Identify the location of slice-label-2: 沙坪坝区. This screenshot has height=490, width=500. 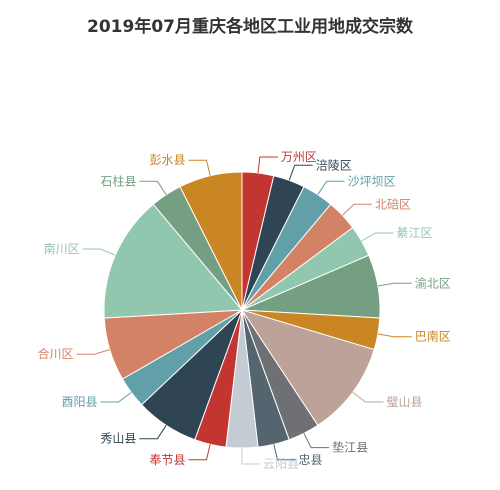
(372, 181).